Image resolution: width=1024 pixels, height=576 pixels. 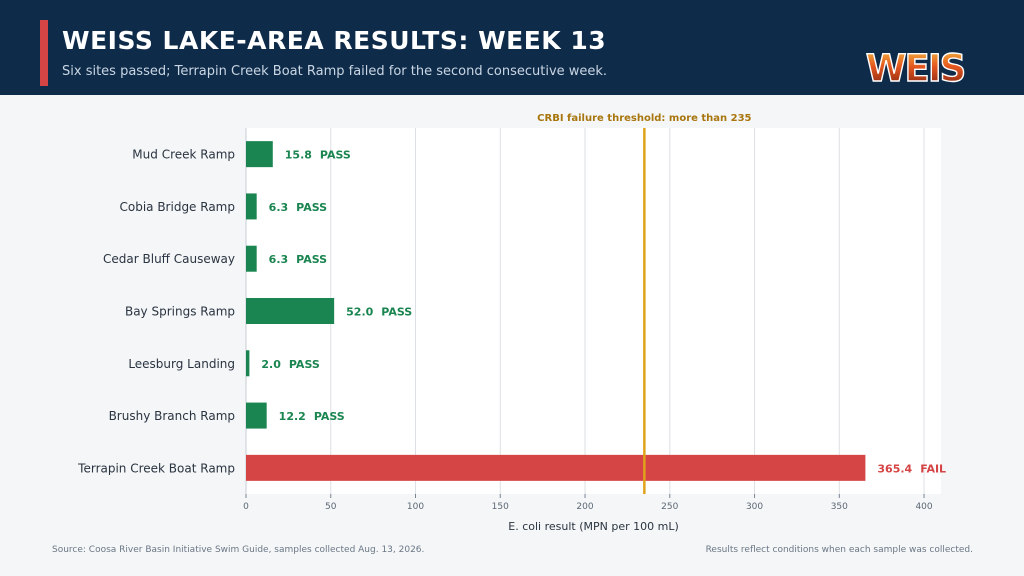 What do you see at coordinates (415, 507) in the screenshot?
I see `x-tick-label: 100` at bounding box center [415, 507].